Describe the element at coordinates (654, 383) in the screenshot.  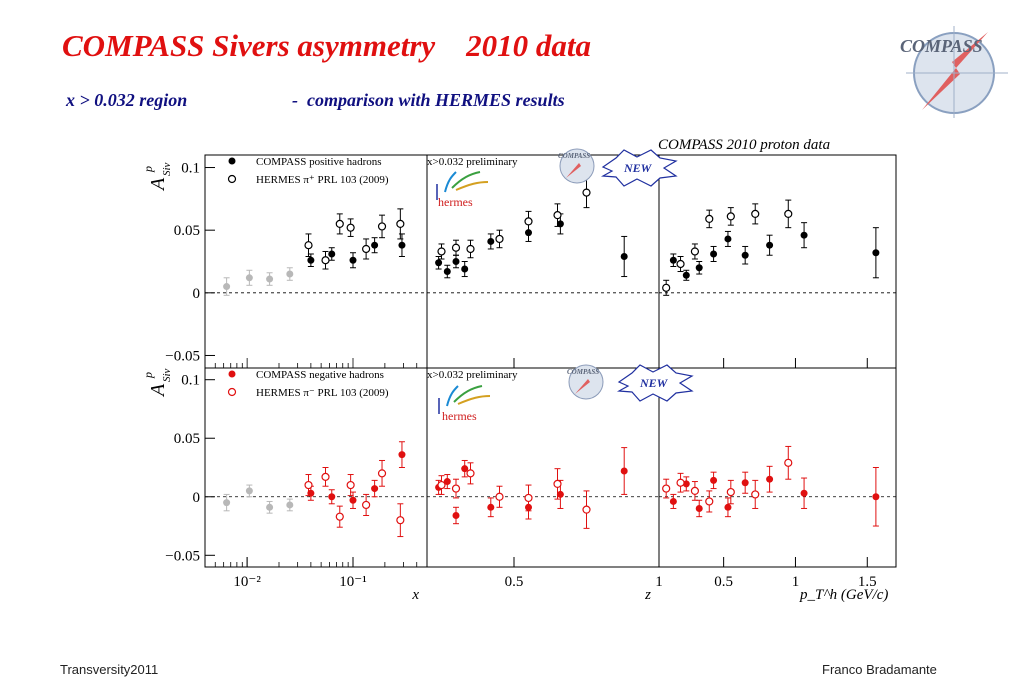
I see `new-badge-bottom-label: NEW` at that location.